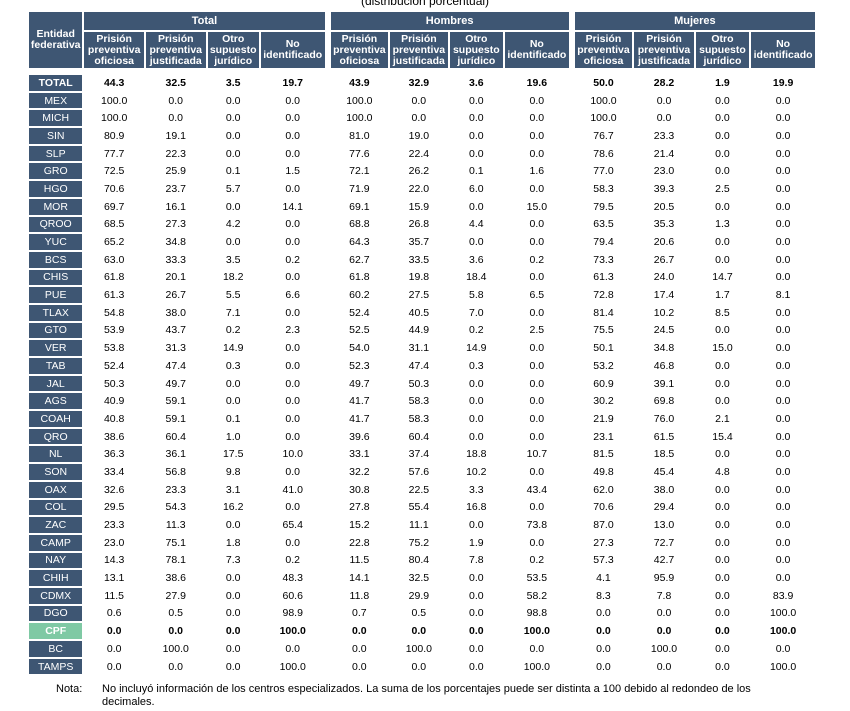 The image size is (850, 711). What do you see at coordinates (419, 525) in the screenshot?
I see `value-cell: 11.1` at bounding box center [419, 525].